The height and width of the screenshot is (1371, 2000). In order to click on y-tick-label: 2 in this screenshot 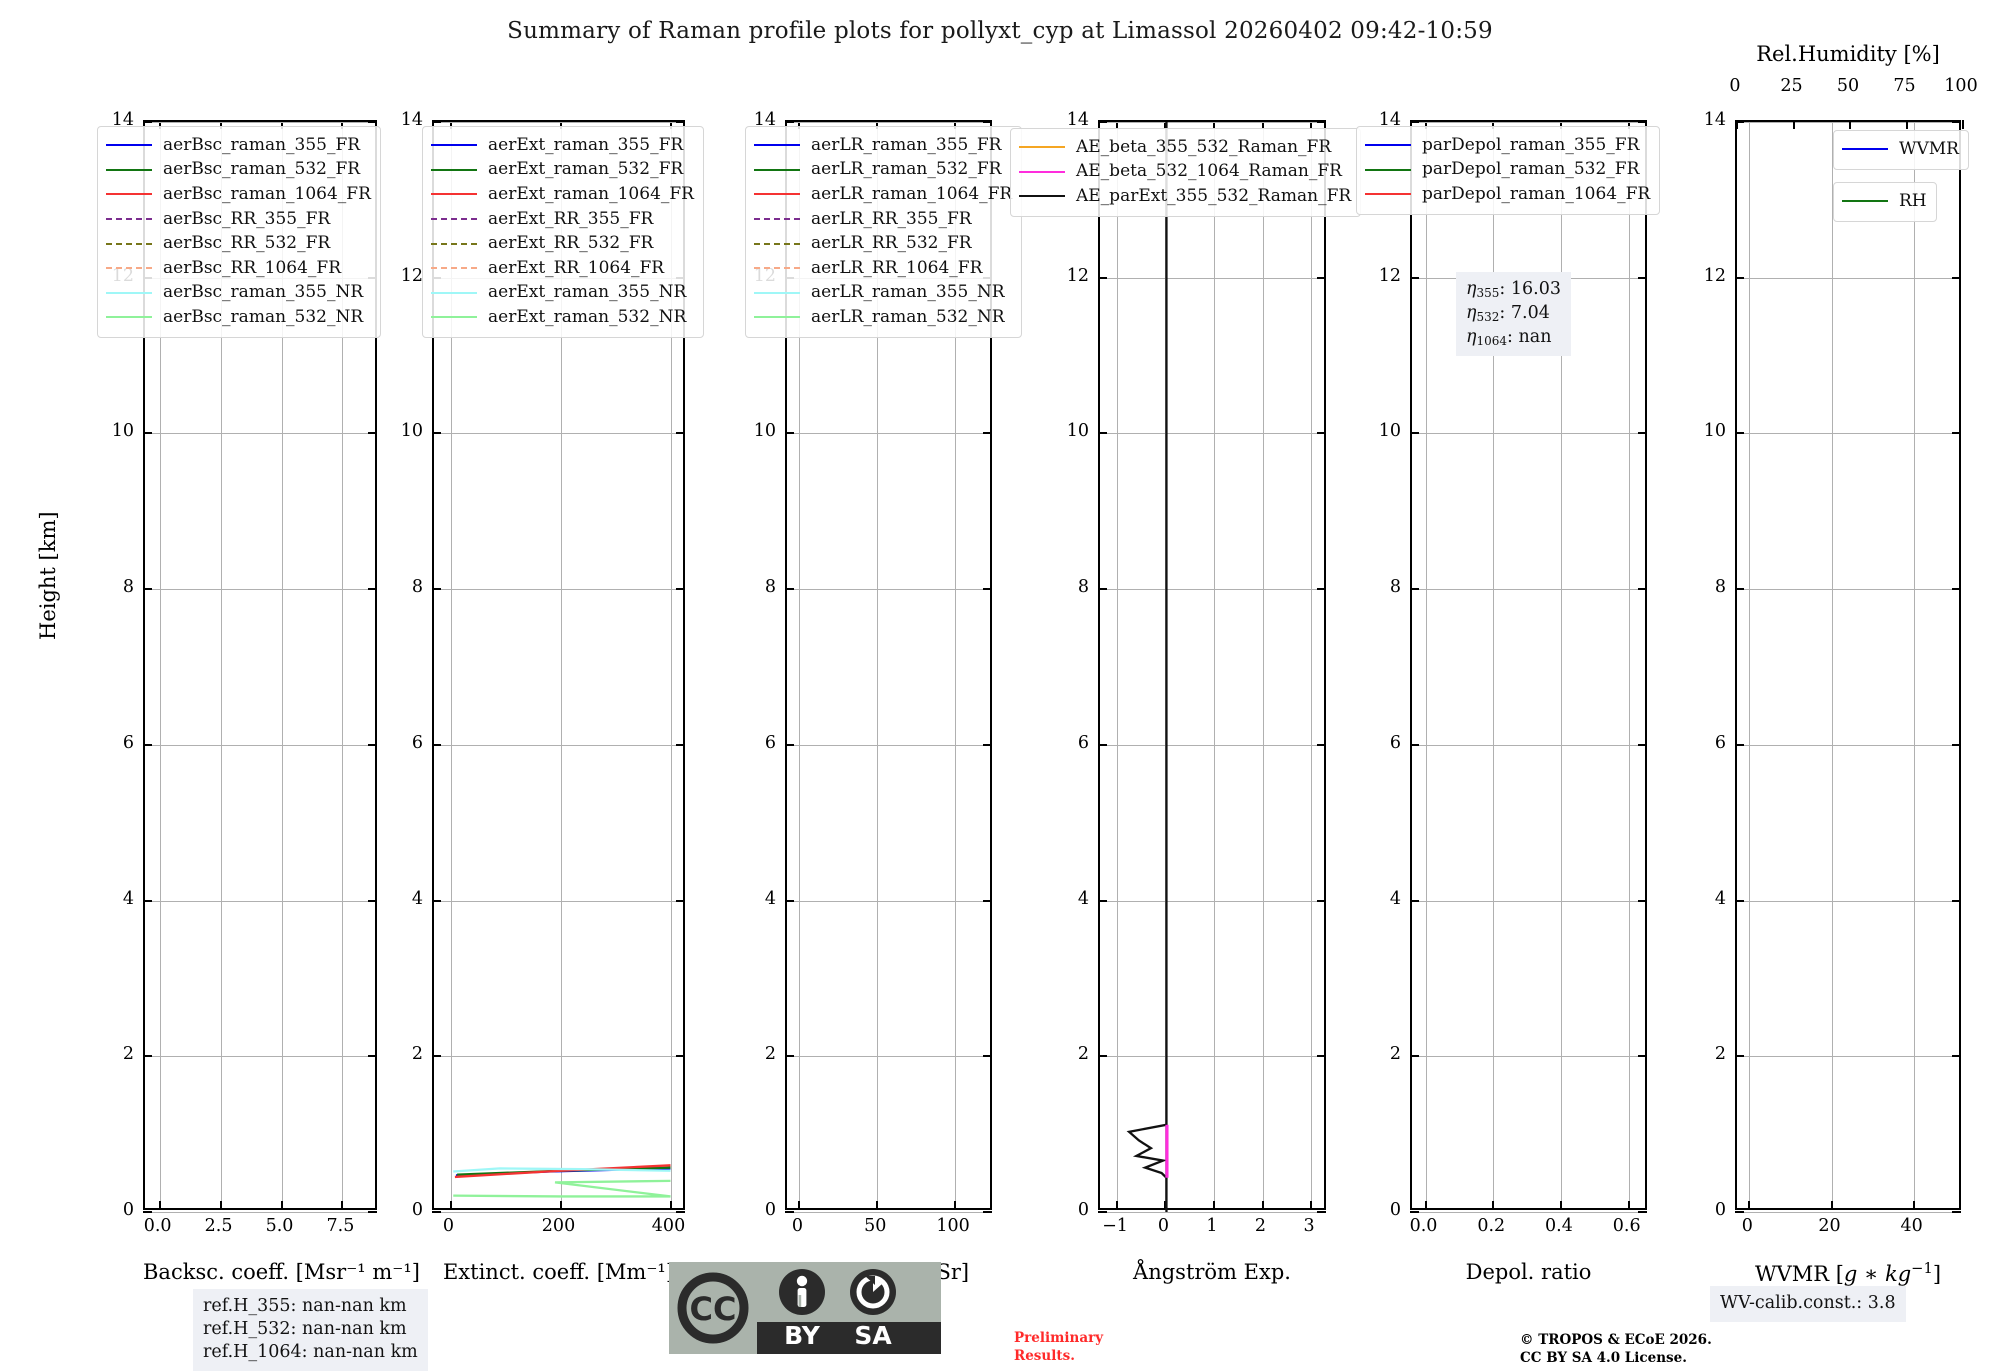, I will do `click(1720, 1054)`.